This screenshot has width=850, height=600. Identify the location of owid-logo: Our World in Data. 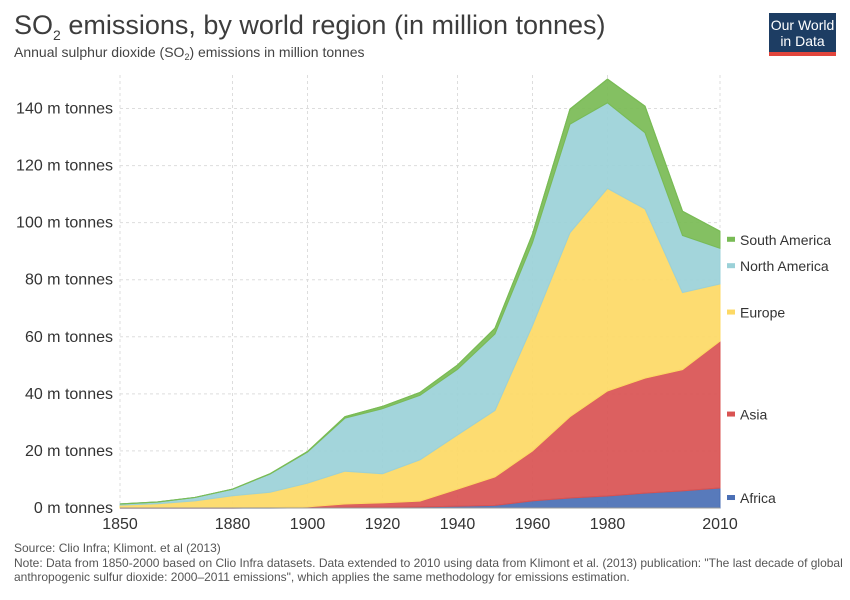
(802, 34).